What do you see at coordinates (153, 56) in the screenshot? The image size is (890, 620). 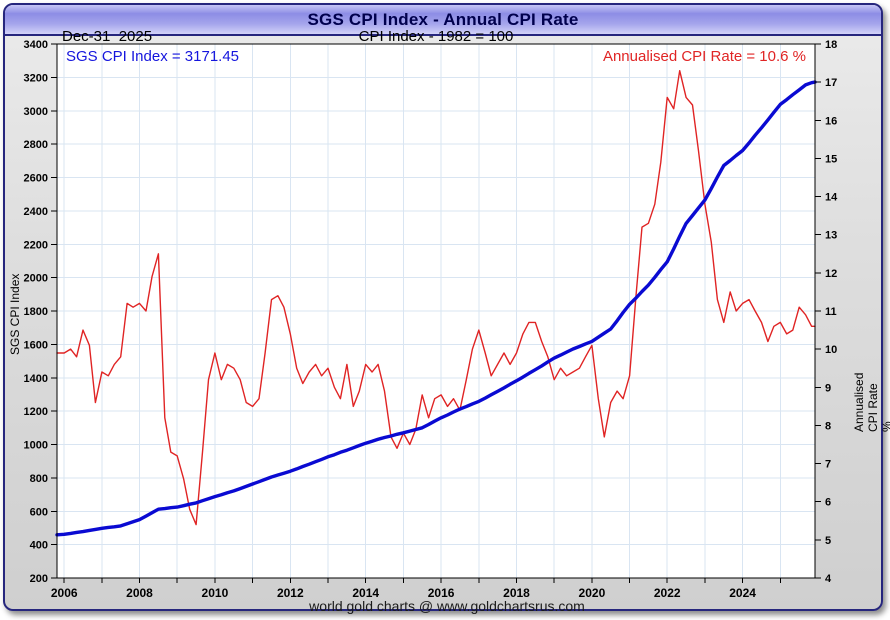 I see `sgs-value-label: SGS CPI Index = 3171.45` at bounding box center [153, 56].